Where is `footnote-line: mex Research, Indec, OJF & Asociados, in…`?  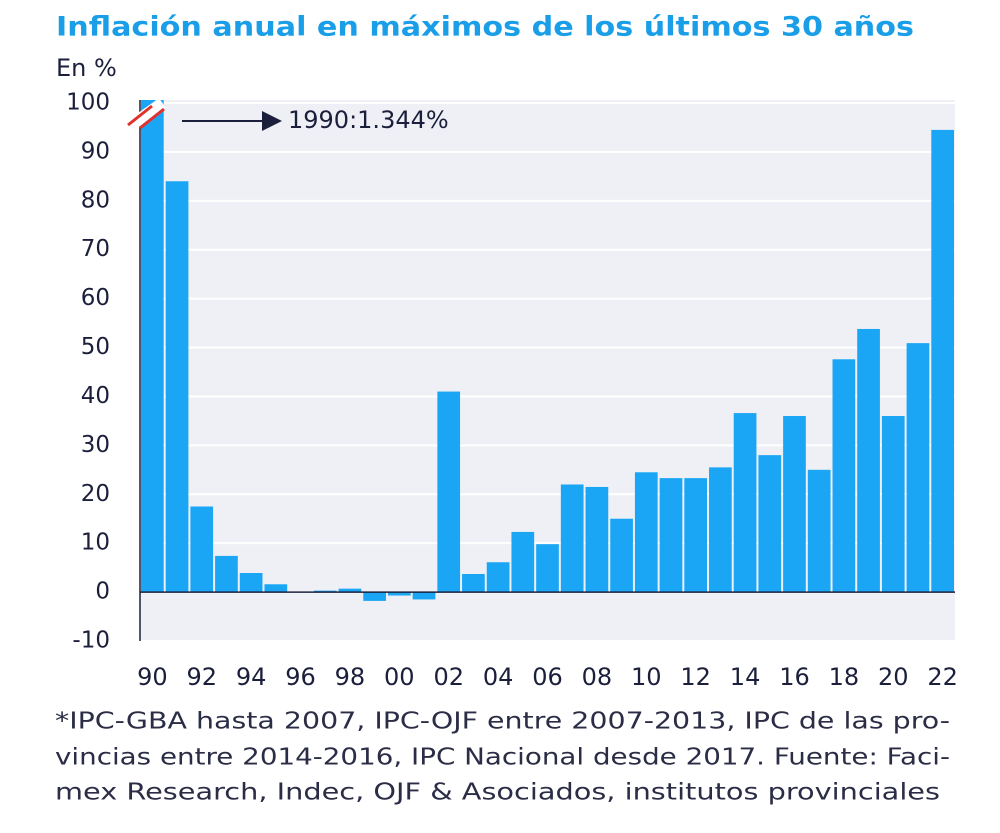
footnote-line: mex Research, Indec, OJF & Asociados, in… is located at coordinates (497, 793).